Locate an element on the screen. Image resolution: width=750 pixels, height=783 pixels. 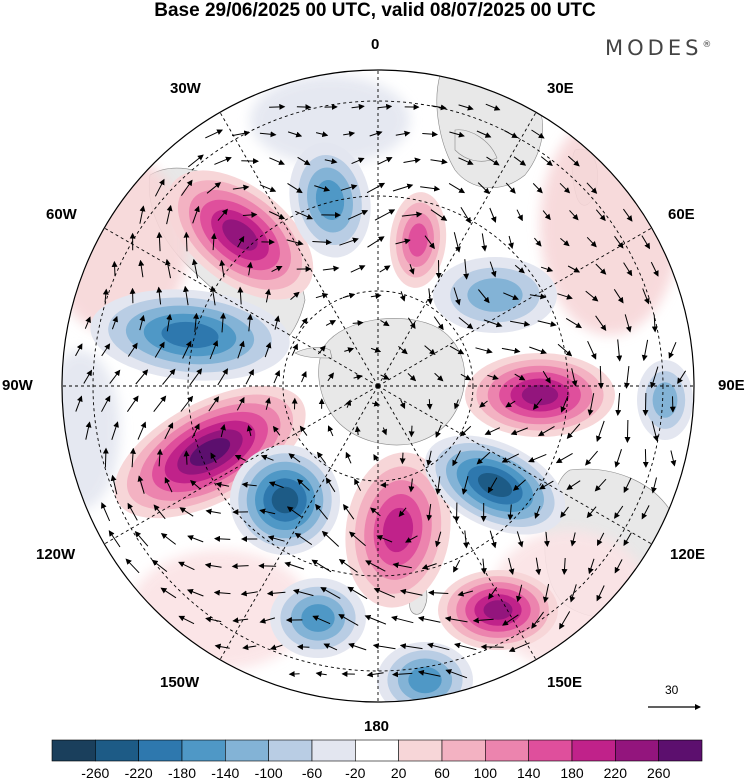
wash-blue-north is located at coordinates (330, 120).